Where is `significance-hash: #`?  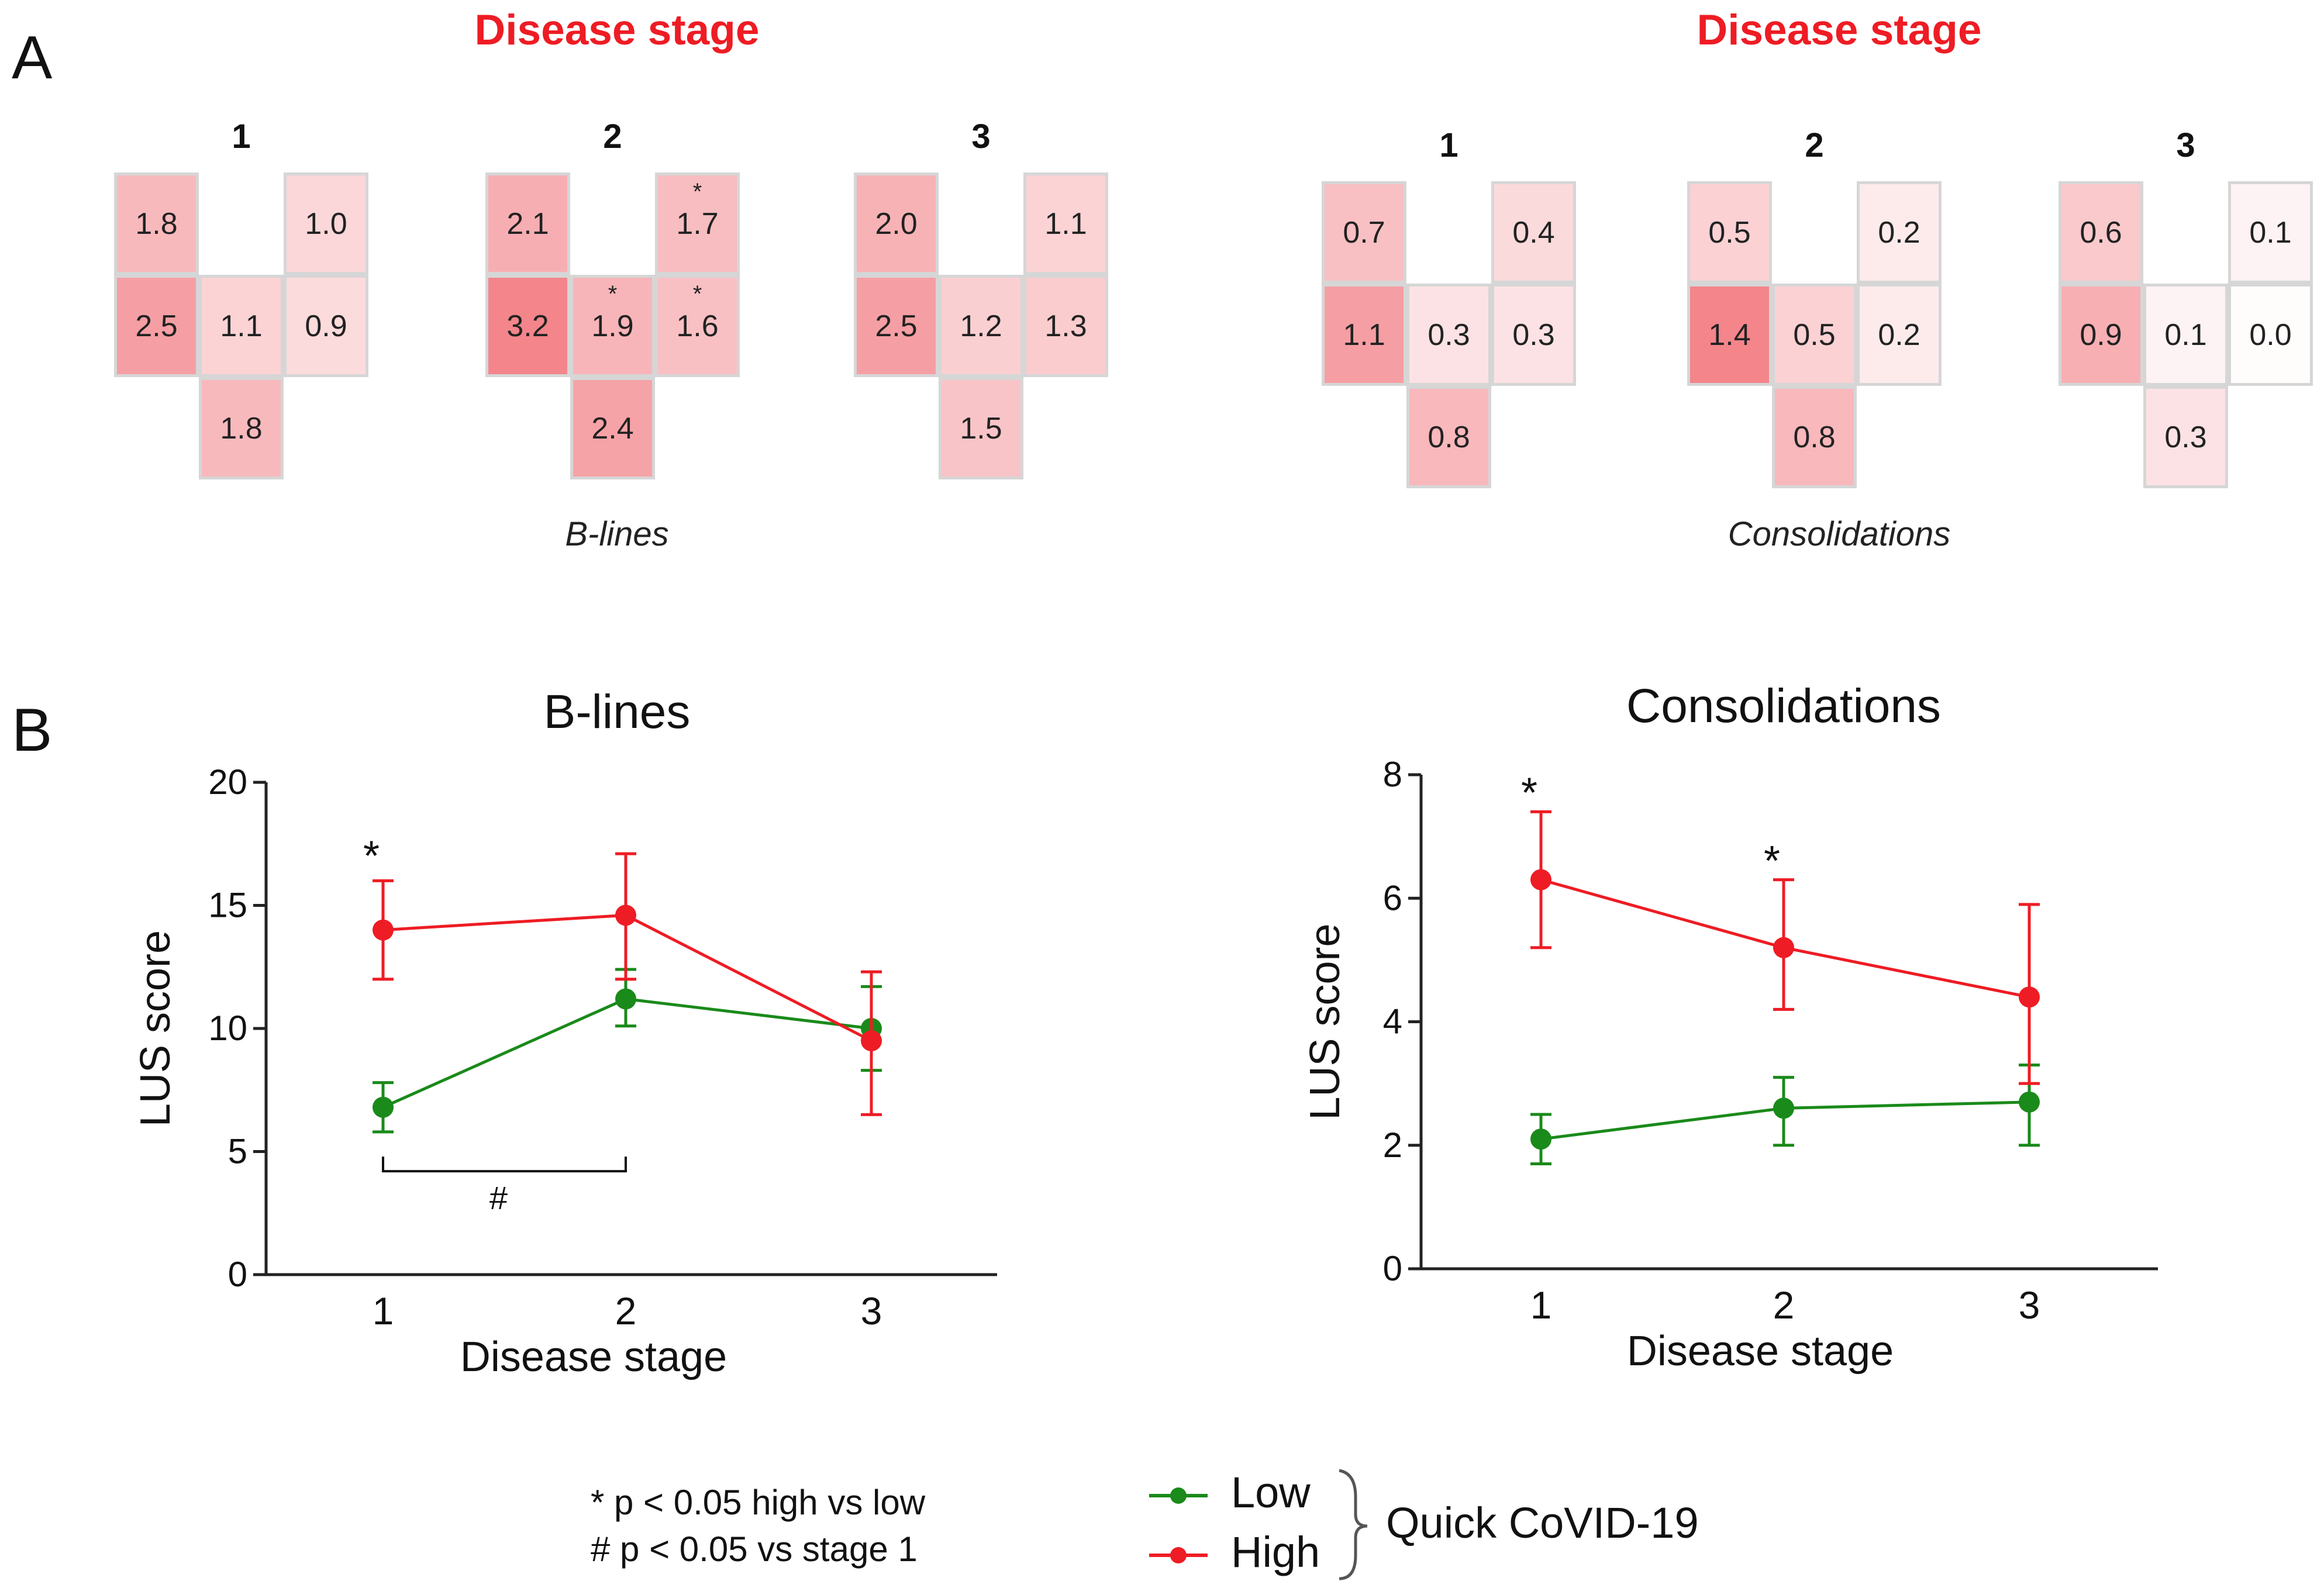 significance-hash: # is located at coordinates (498, 1197).